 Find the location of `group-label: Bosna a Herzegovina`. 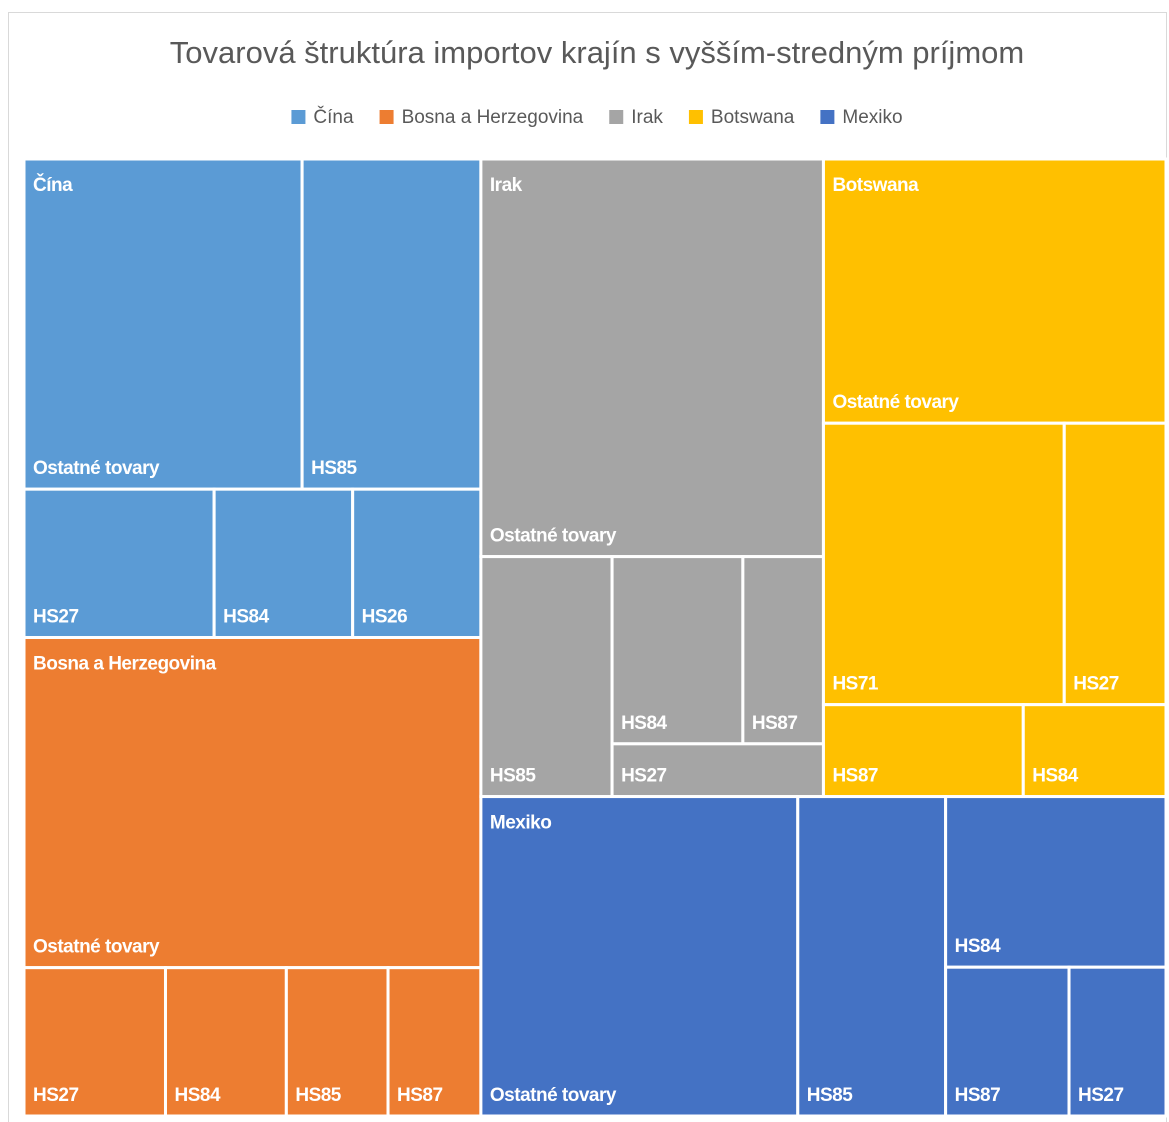

group-label: Bosna a Herzegovina is located at coordinates (125, 664).